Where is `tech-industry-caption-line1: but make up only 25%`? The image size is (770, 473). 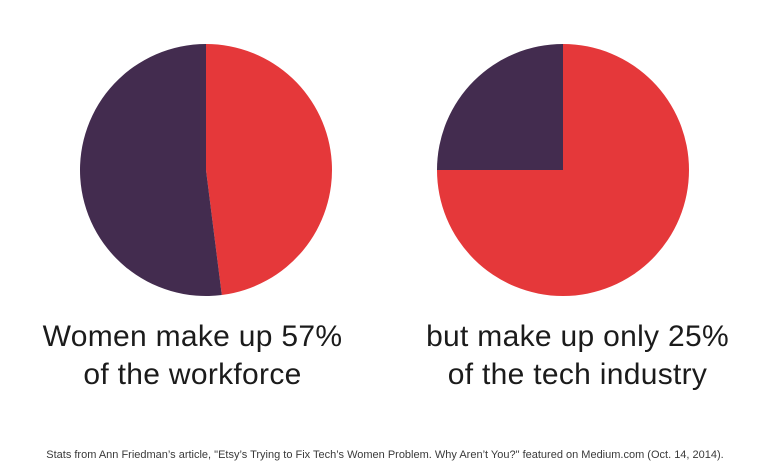 tech-industry-caption-line1: but make up only 25% is located at coordinates (577, 336).